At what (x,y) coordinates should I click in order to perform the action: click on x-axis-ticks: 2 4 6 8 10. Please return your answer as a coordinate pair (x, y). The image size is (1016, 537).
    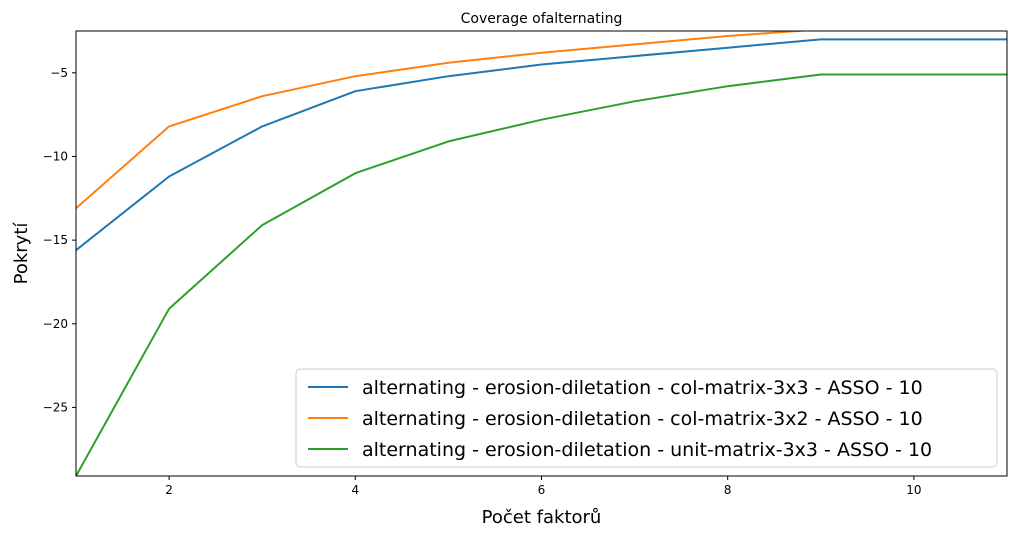
    Looking at the image, I should click on (543, 486).